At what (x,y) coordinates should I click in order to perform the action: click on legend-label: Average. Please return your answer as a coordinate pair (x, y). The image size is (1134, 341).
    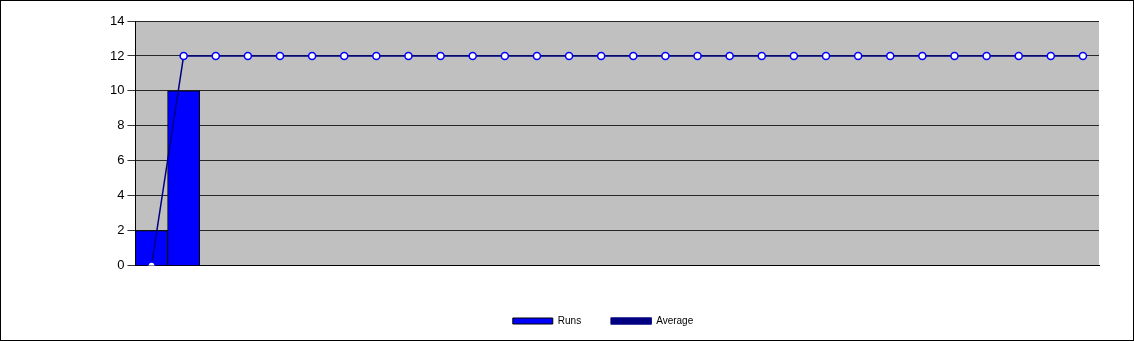
    Looking at the image, I should click on (675, 320).